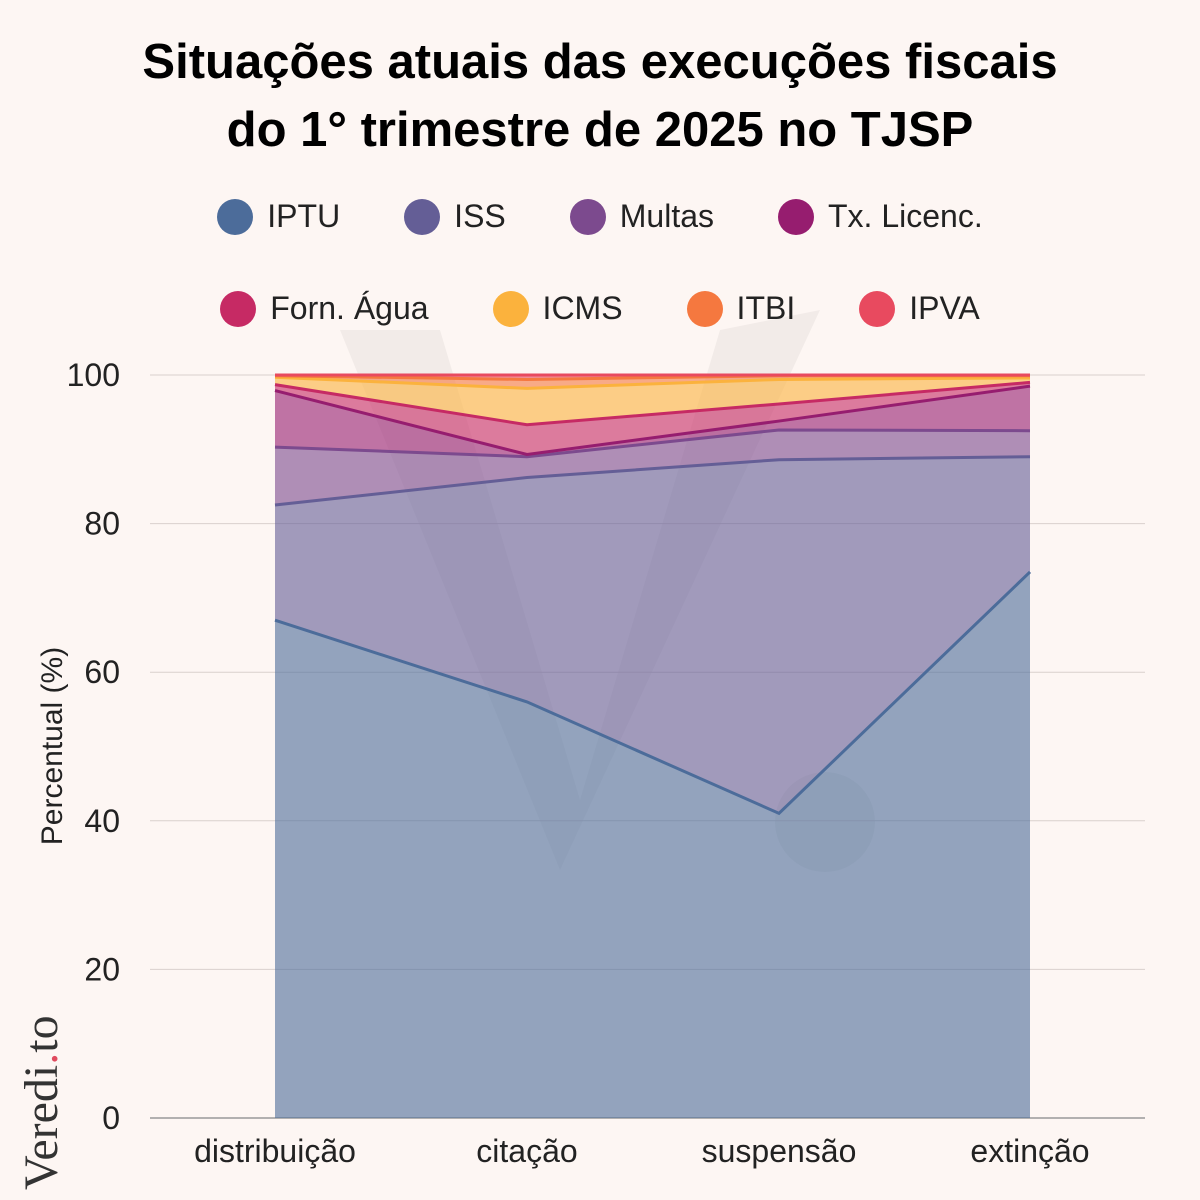 The height and width of the screenshot is (1200, 1200). Describe the element at coordinates (304, 216) in the screenshot. I see `legend-label: IPTU` at that location.